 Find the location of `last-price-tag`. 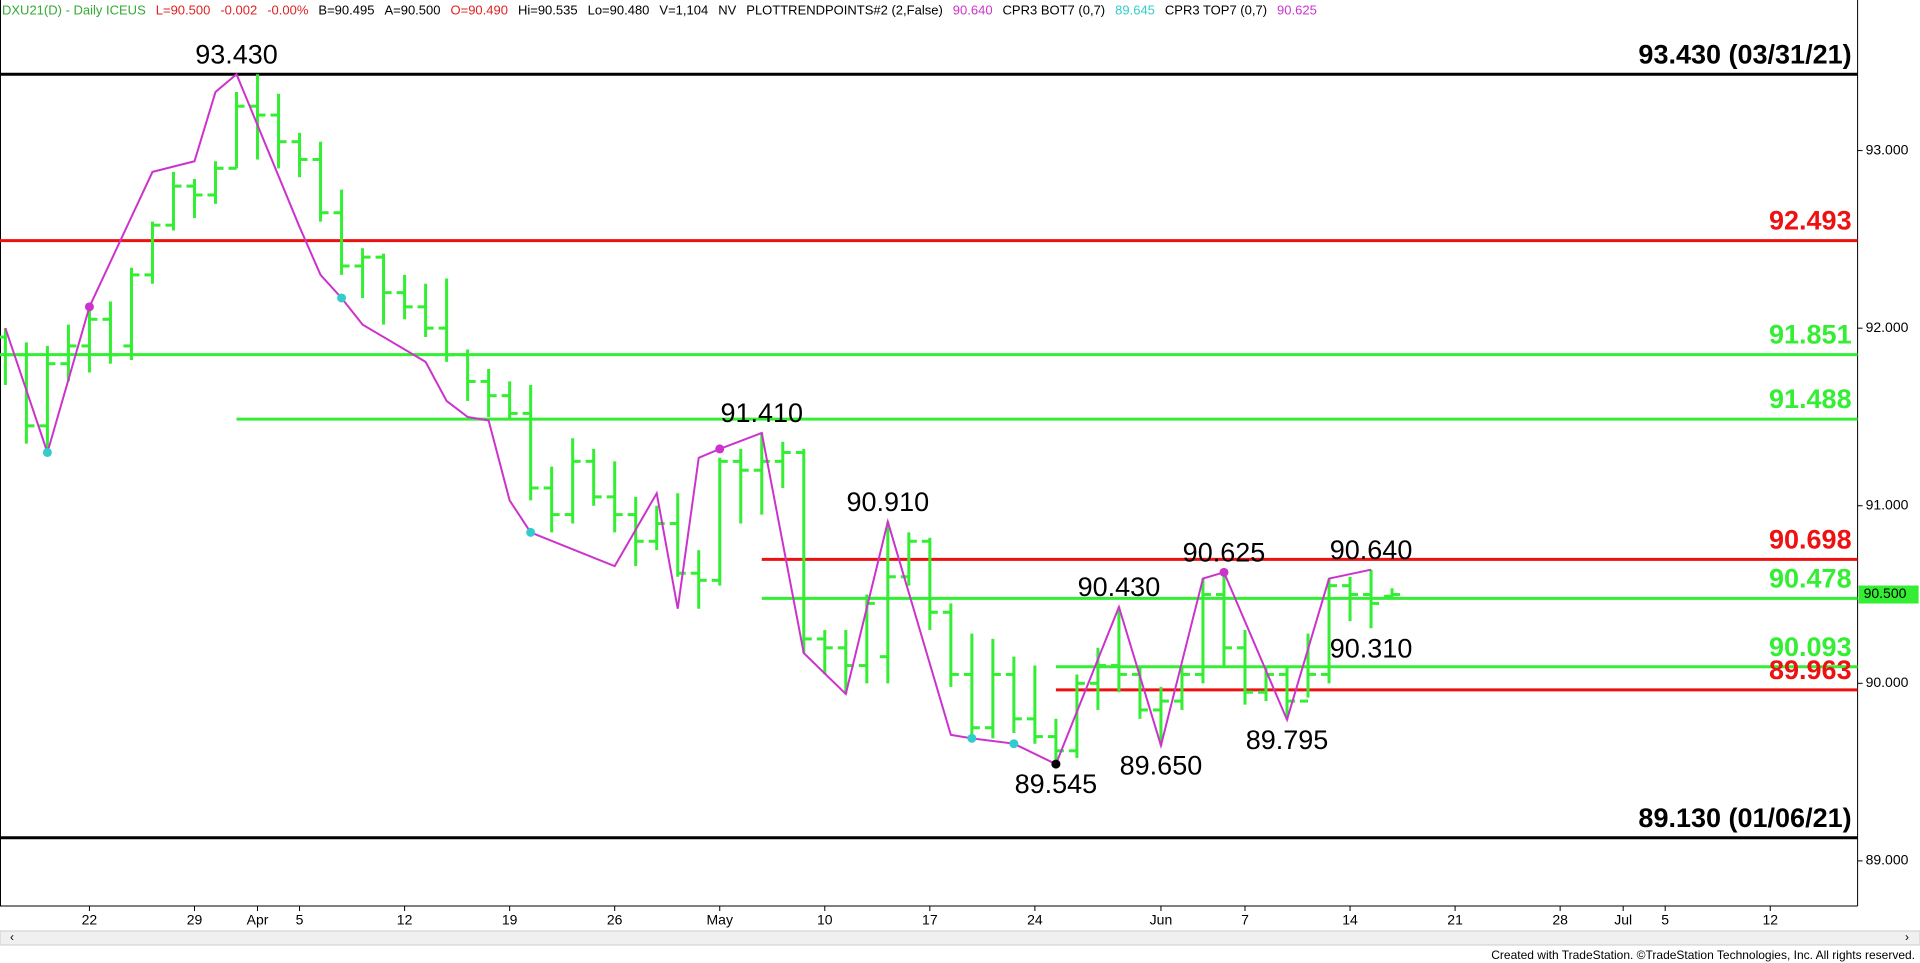

last-price-tag is located at coordinates (1888, 594).